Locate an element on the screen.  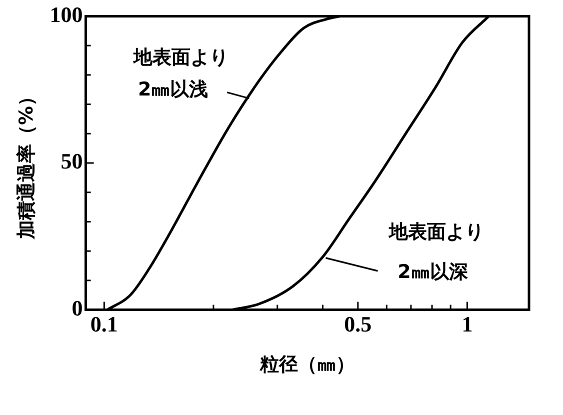
x-axis-title: 粒径（㎜） is located at coordinates (306, 365).